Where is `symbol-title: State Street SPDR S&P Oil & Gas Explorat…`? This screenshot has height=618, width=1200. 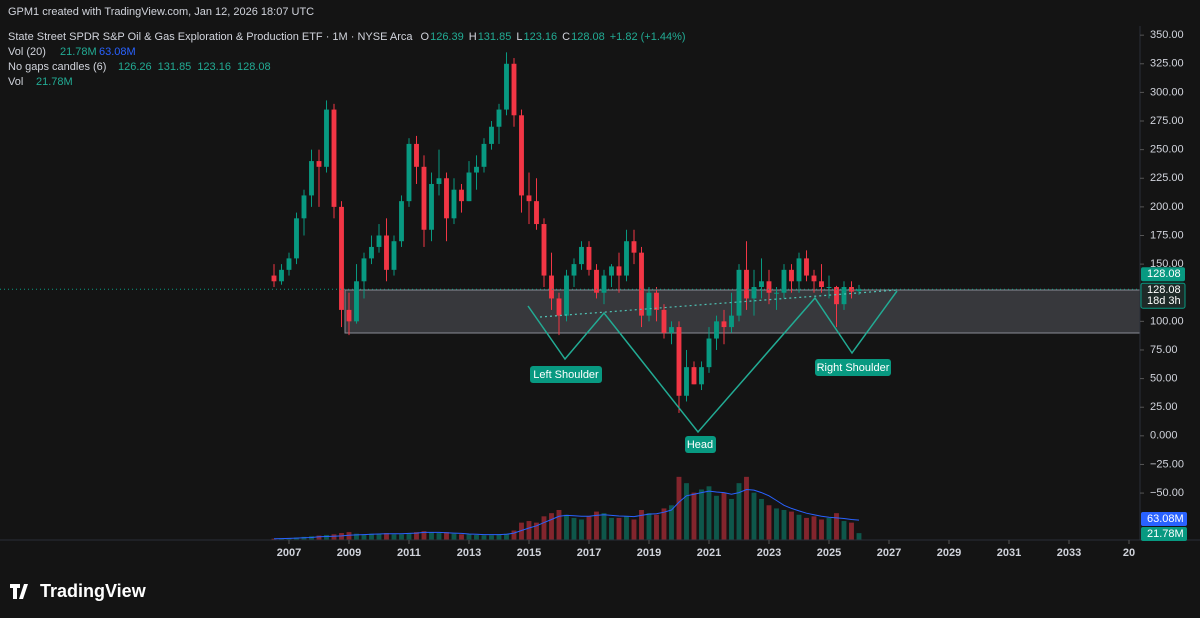
symbol-title: State Street SPDR S&P Oil & Gas Explorat… is located at coordinates (210, 37).